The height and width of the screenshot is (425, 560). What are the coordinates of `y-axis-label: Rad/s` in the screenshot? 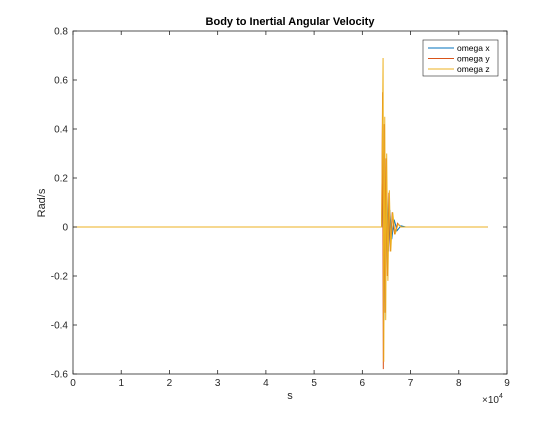 It's located at (42, 202).